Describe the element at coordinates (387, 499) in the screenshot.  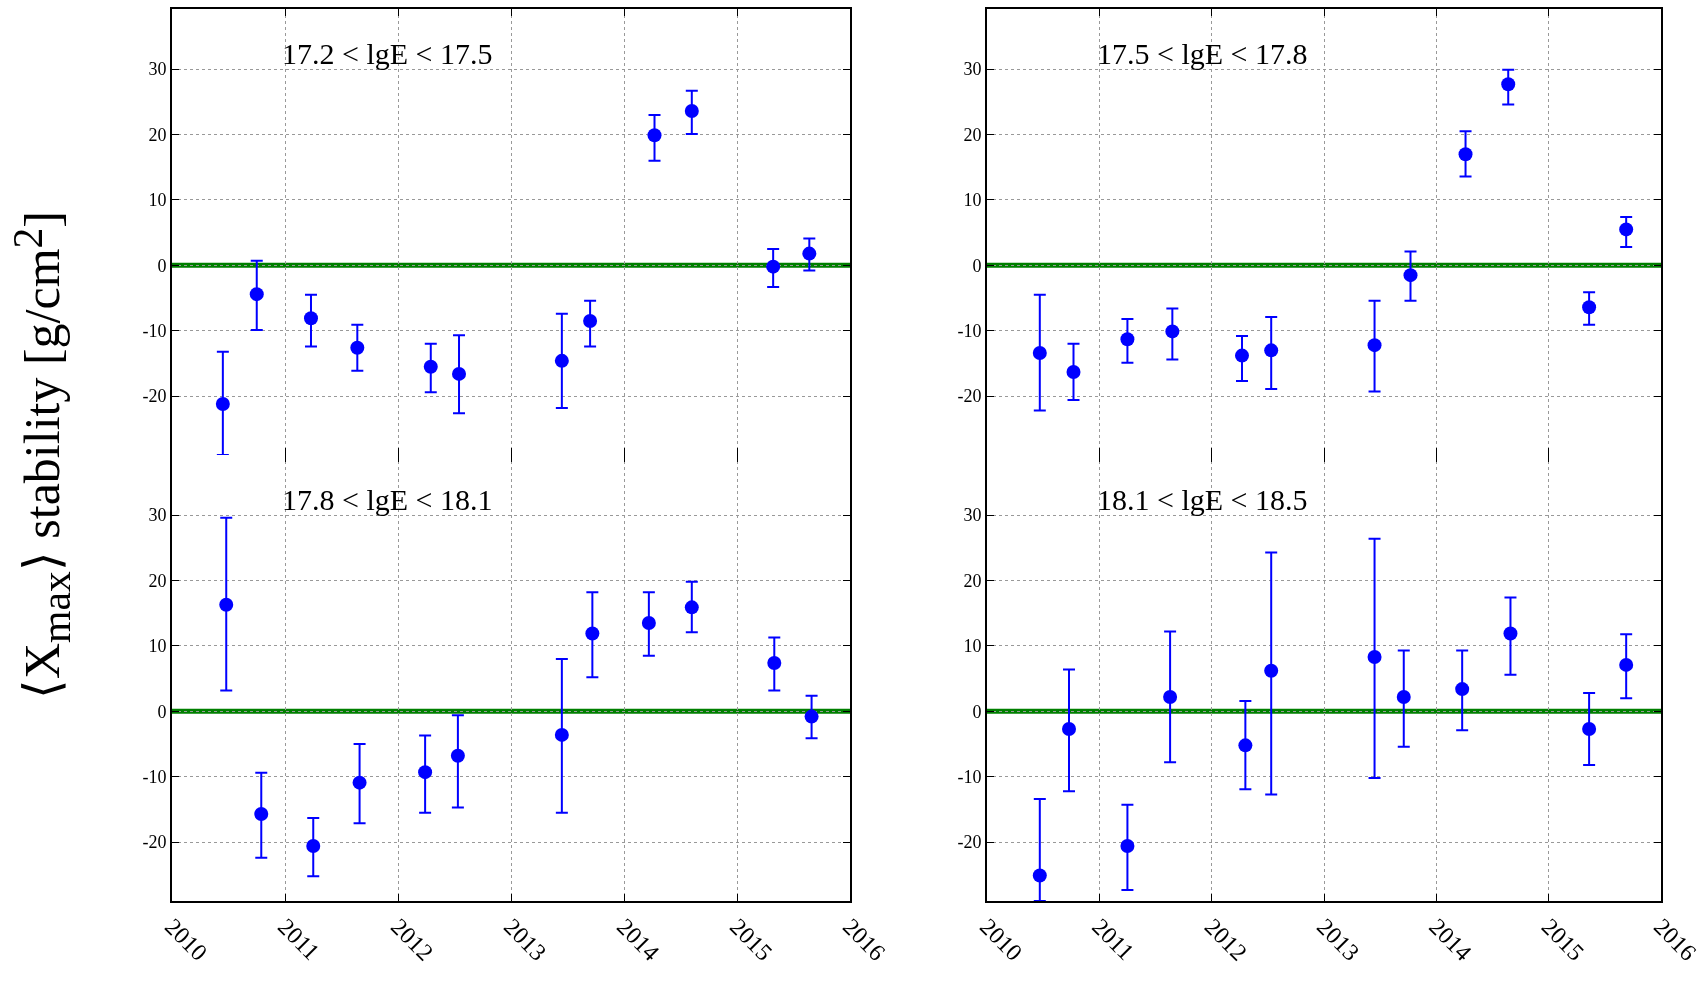
I see `annotation: 17.8 < lgE < 18.1` at that location.